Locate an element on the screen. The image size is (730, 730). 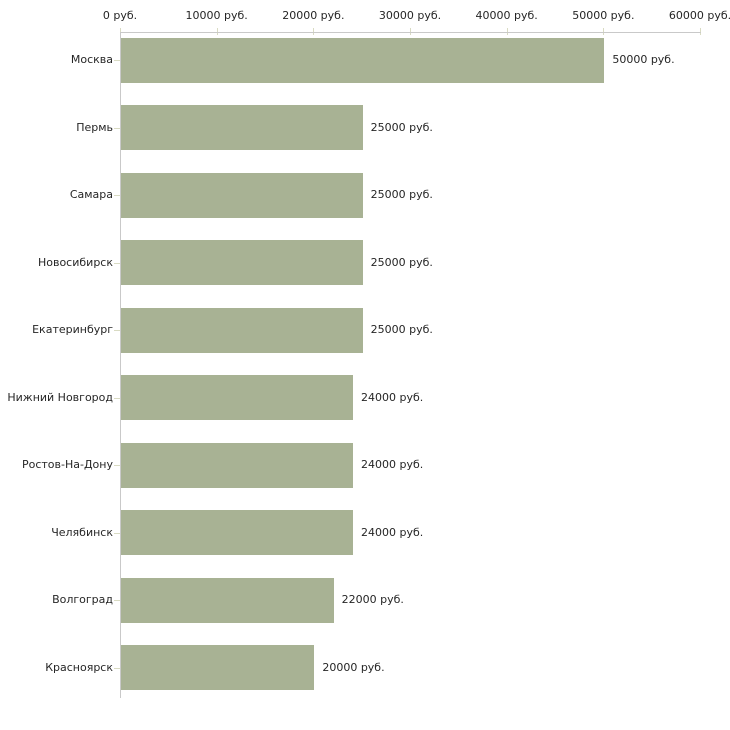
category-label: Челябинск is located at coordinates (82, 532).